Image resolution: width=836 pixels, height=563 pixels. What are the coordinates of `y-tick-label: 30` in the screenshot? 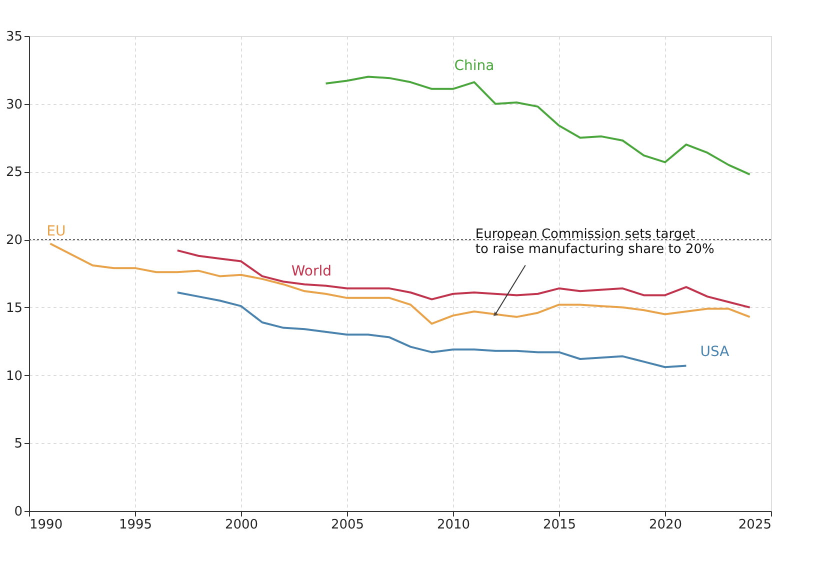 It's located at (14, 104).